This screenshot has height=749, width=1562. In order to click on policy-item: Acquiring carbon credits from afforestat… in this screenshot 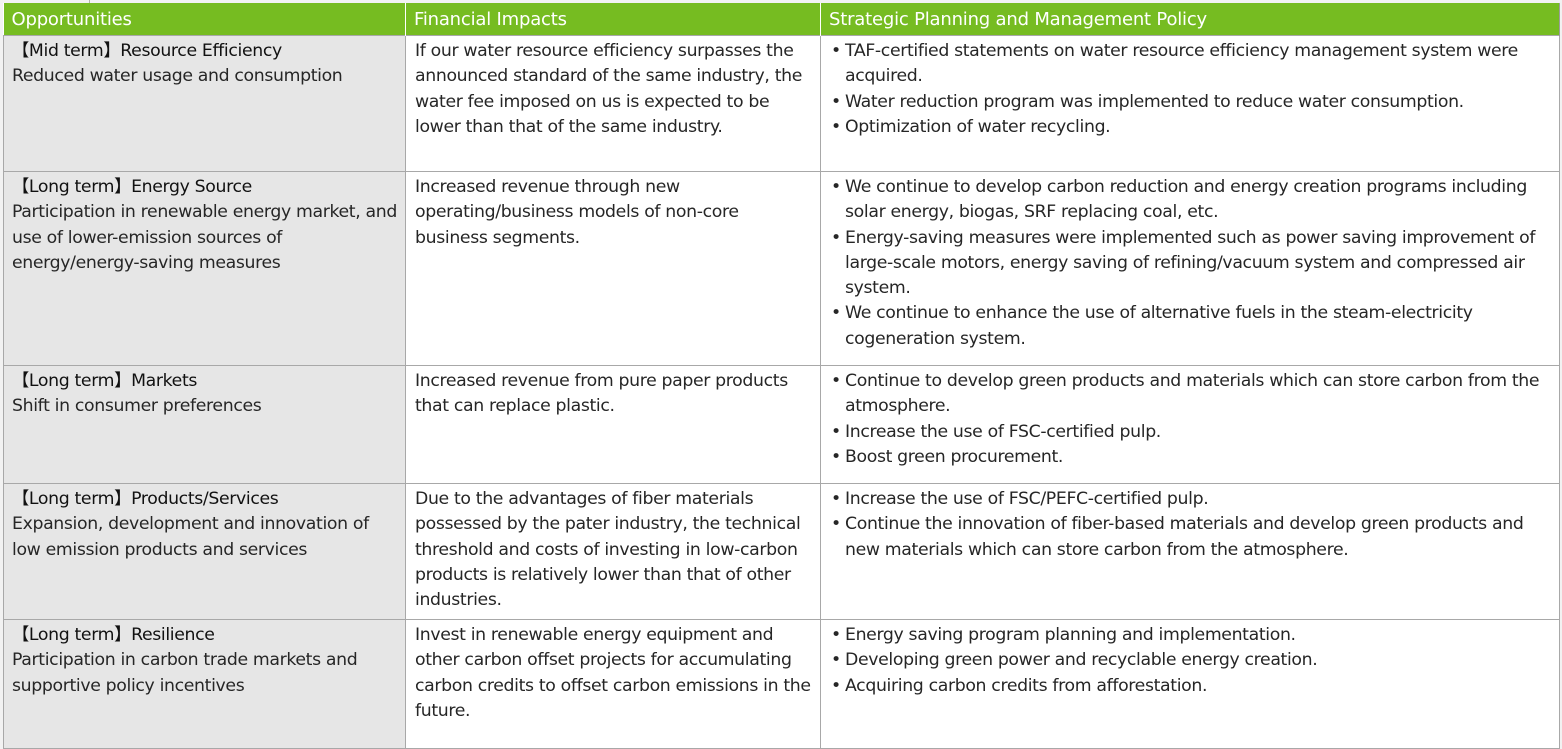, I will do `click(1191, 687)`.